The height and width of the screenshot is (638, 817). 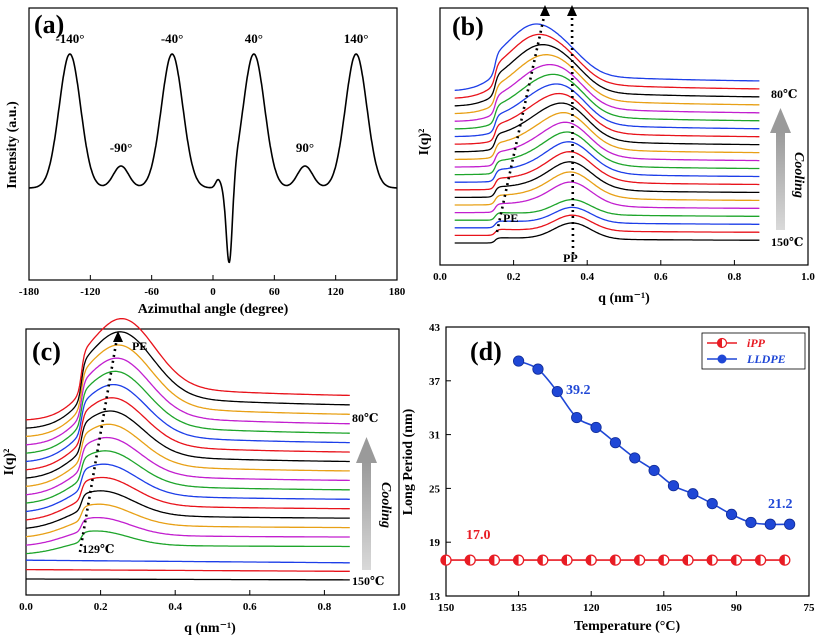 I want to click on panel-d-value-label-ipp: 17.0, so click(x=478, y=535).